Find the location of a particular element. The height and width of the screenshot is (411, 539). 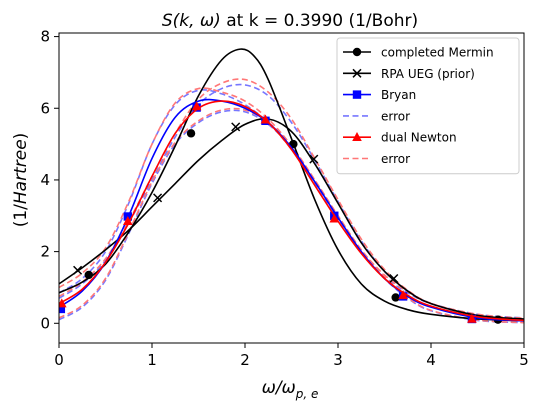

legend-entry-1: RPA UEG (prior) is located at coordinates (409, 74).